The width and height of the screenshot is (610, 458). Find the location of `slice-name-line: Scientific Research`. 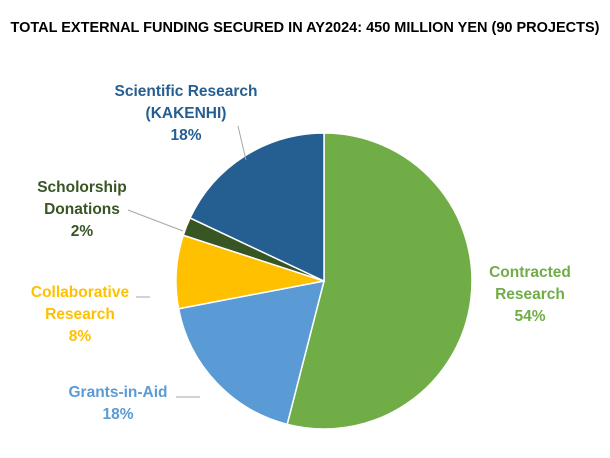

slice-name-line: Scientific Research is located at coordinates (185, 91).